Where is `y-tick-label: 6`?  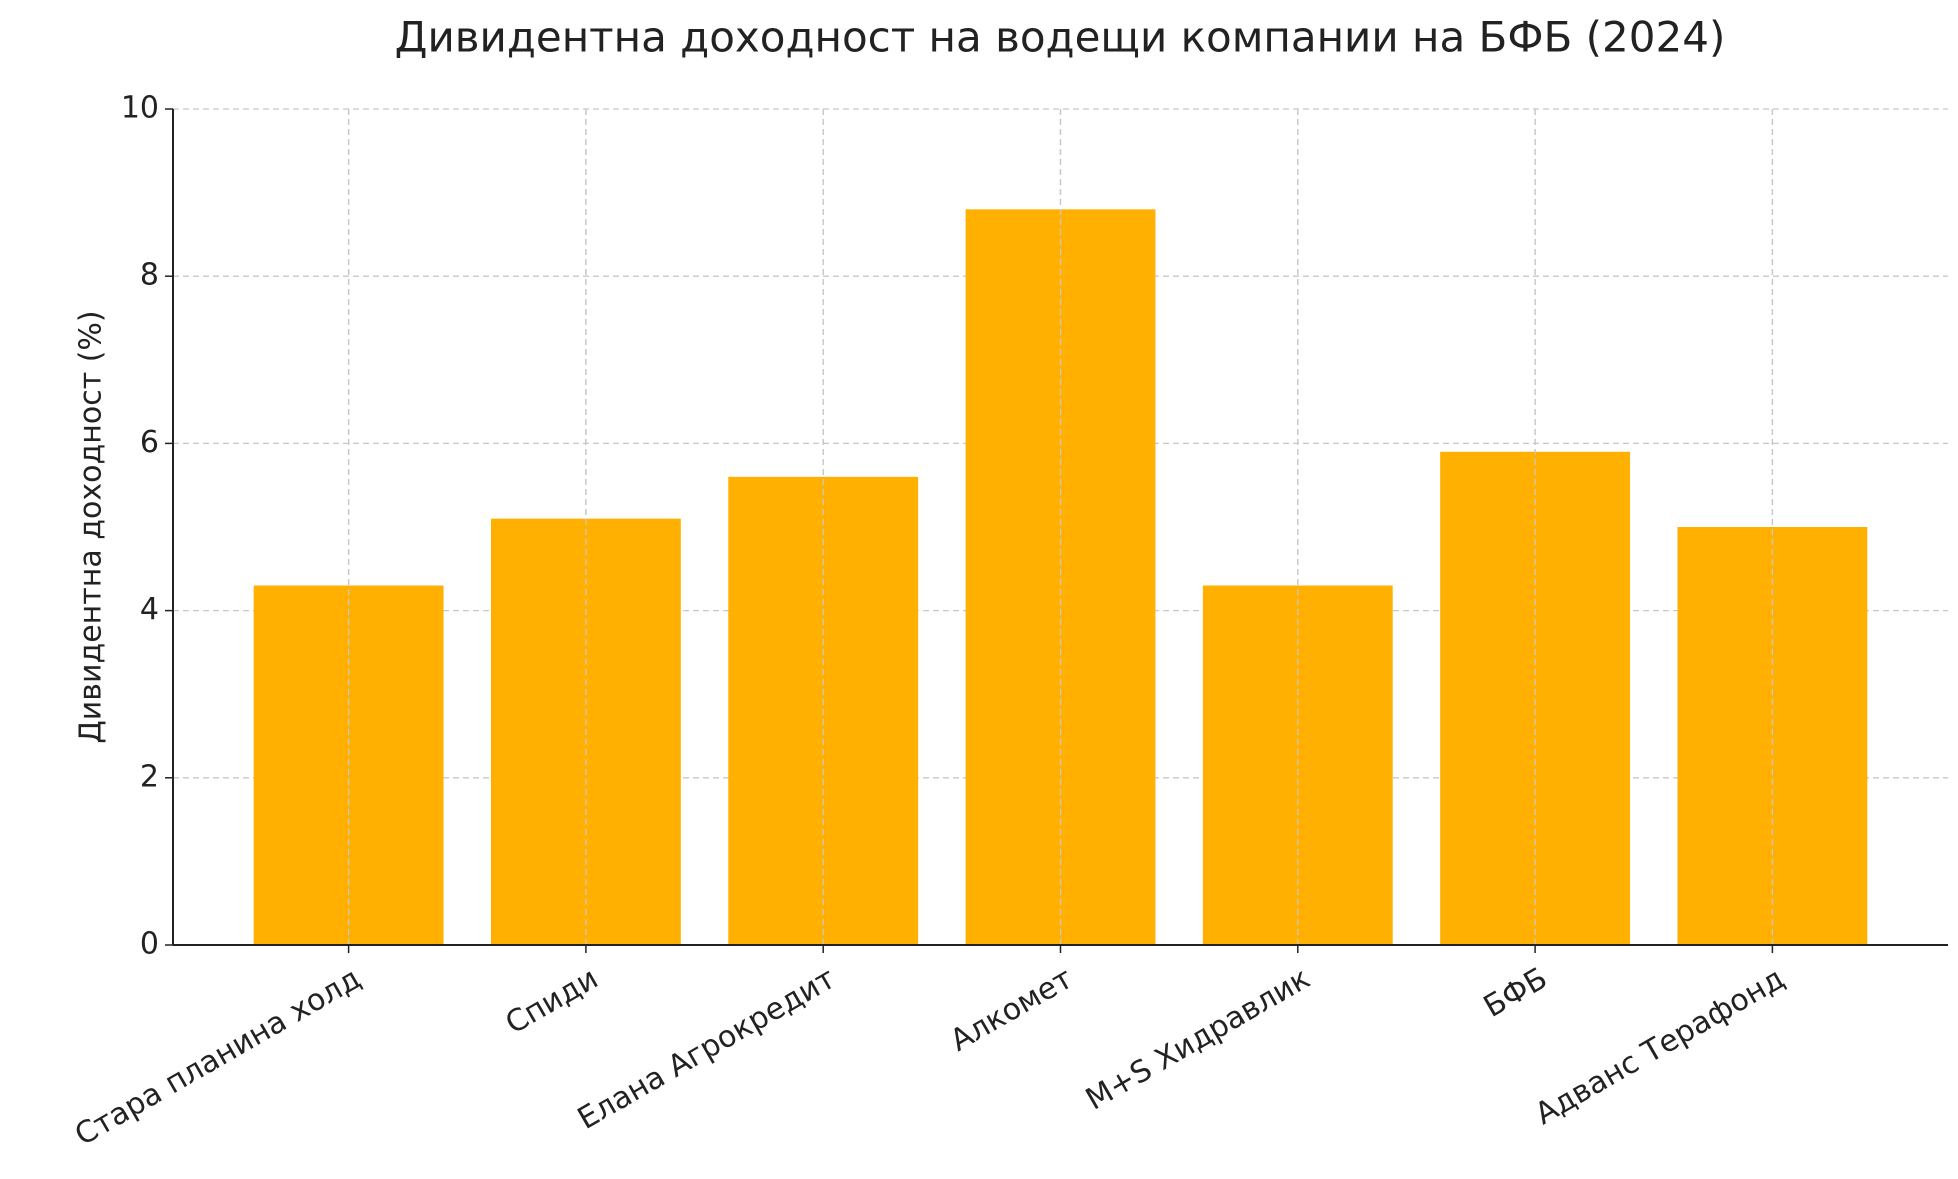 y-tick-label: 6 is located at coordinates (149, 442).